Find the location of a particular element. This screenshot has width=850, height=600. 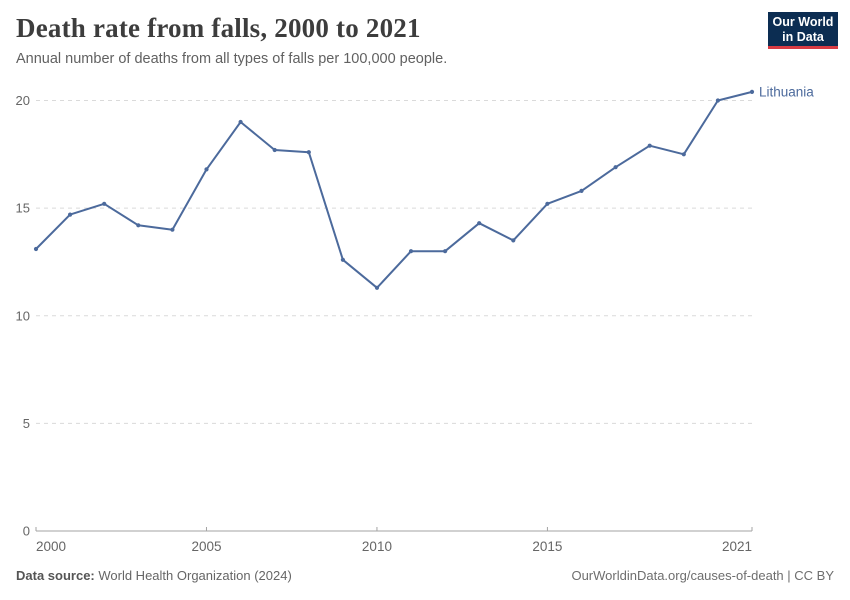

x-tick-label: 2000 is located at coordinates (51, 546).